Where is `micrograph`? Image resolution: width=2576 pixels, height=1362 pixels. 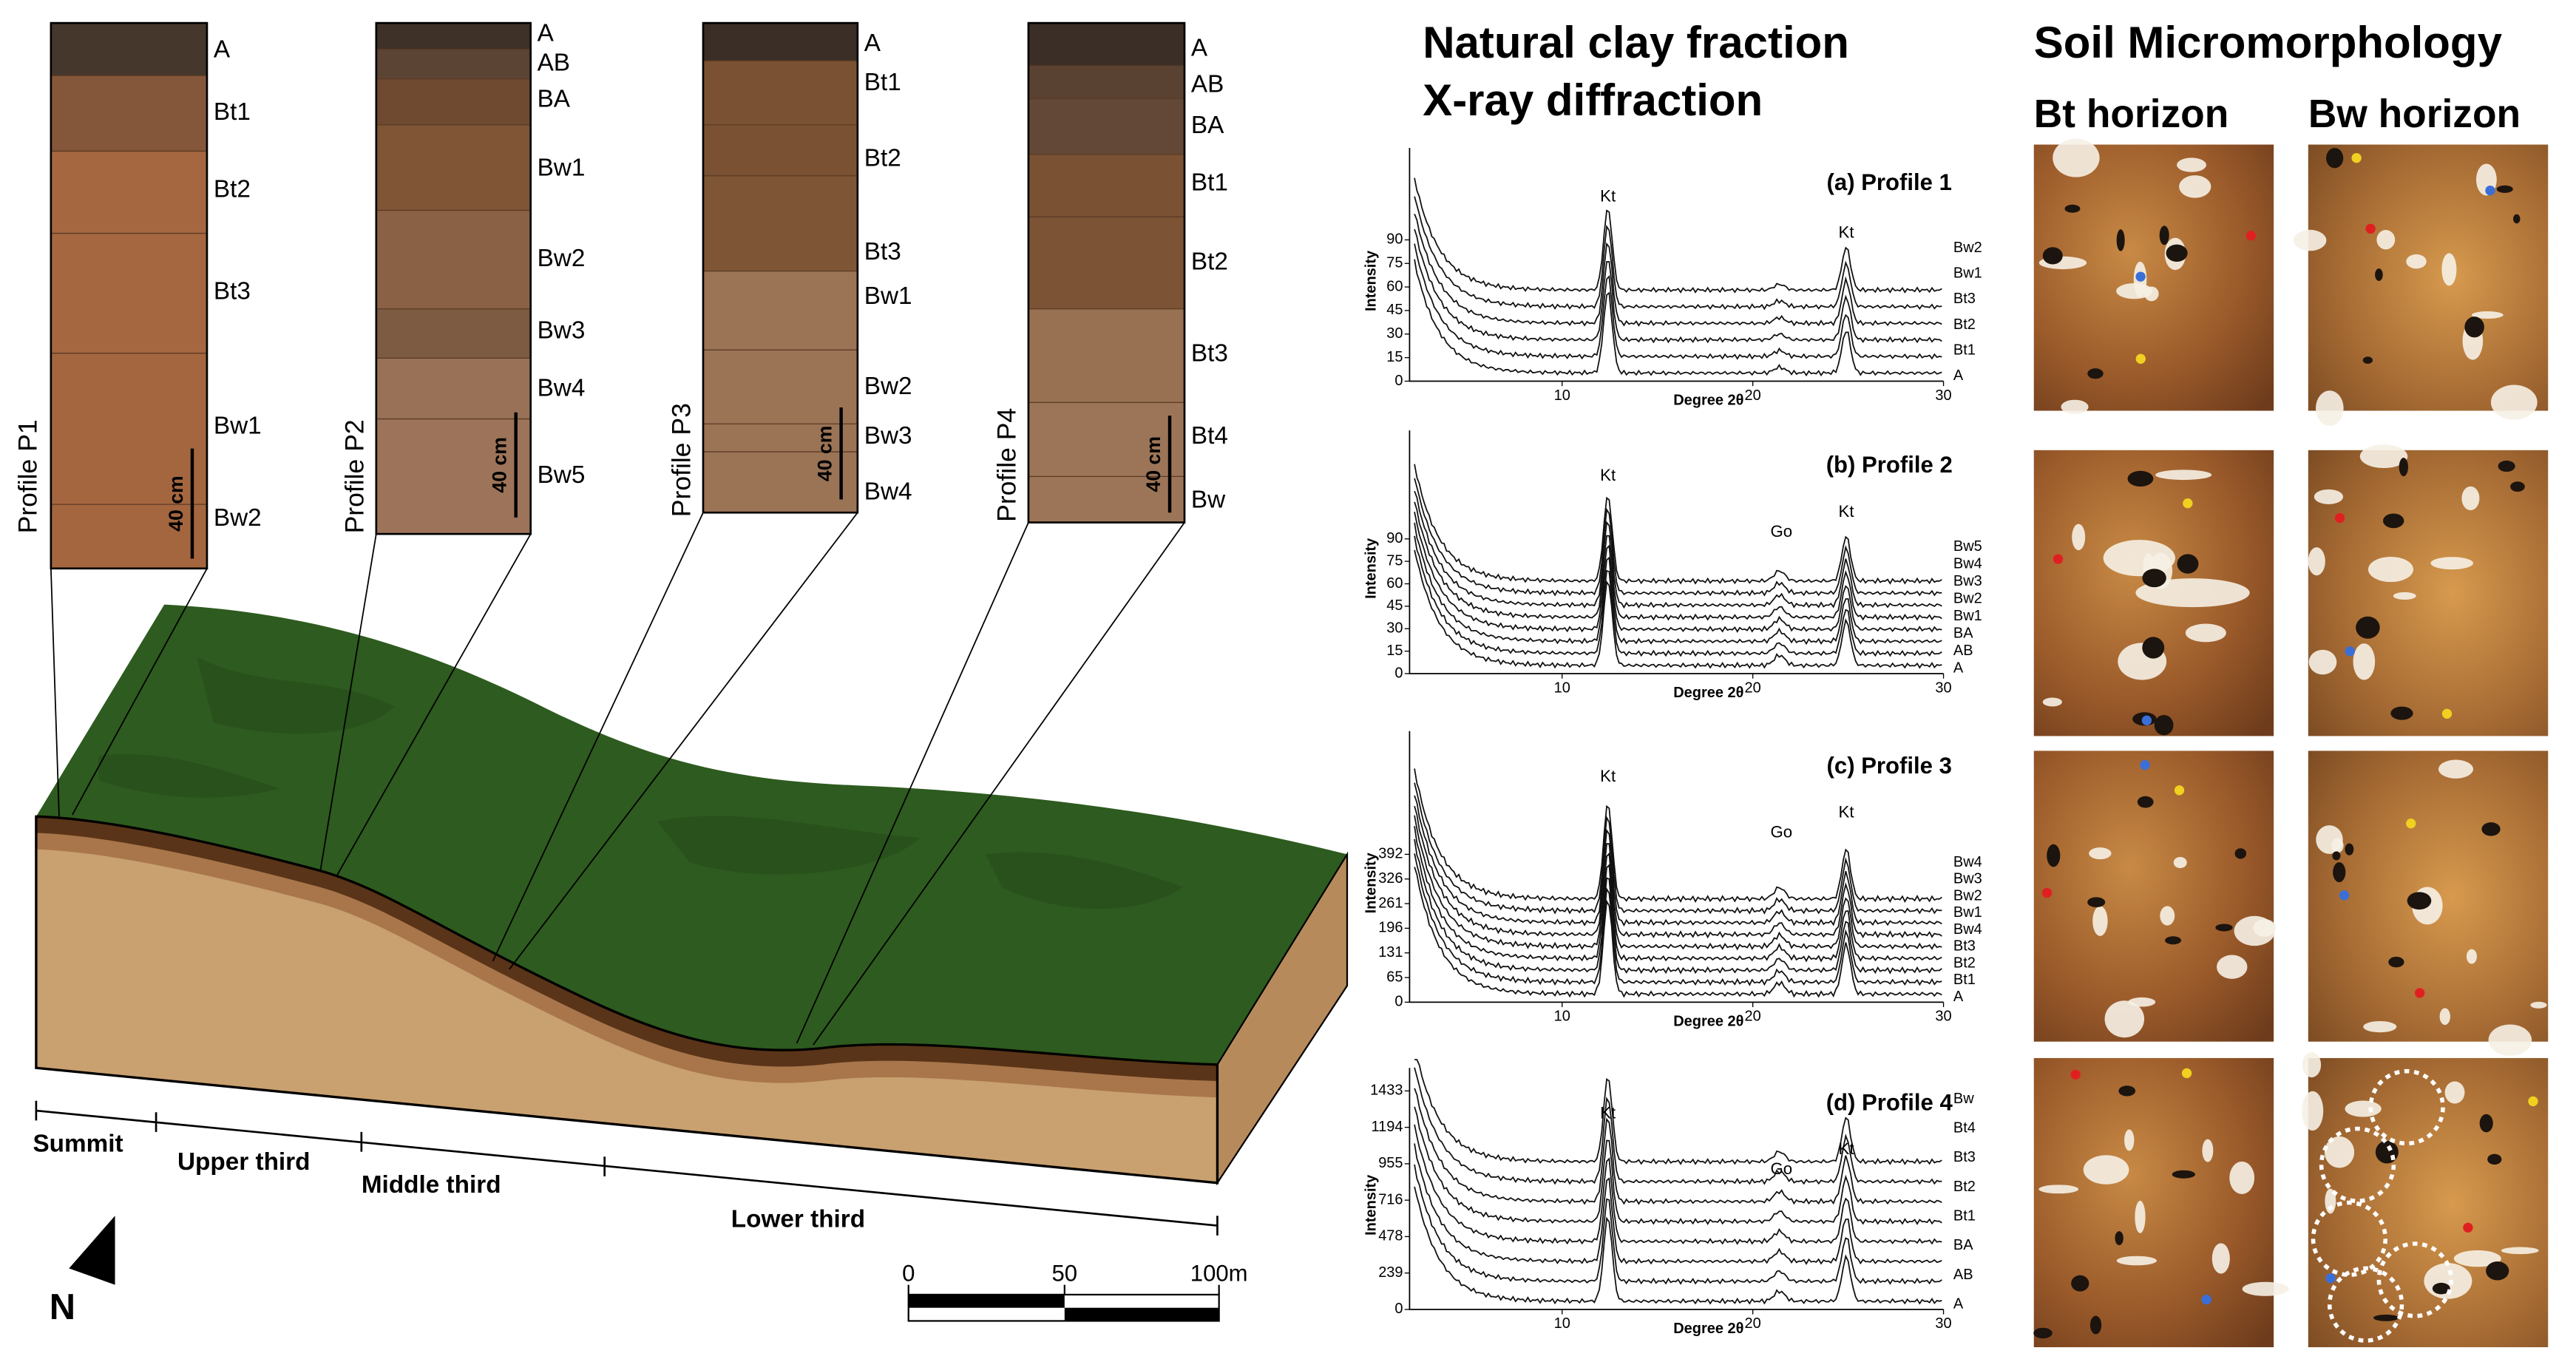 micrograph is located at coordinates (2428, 593).